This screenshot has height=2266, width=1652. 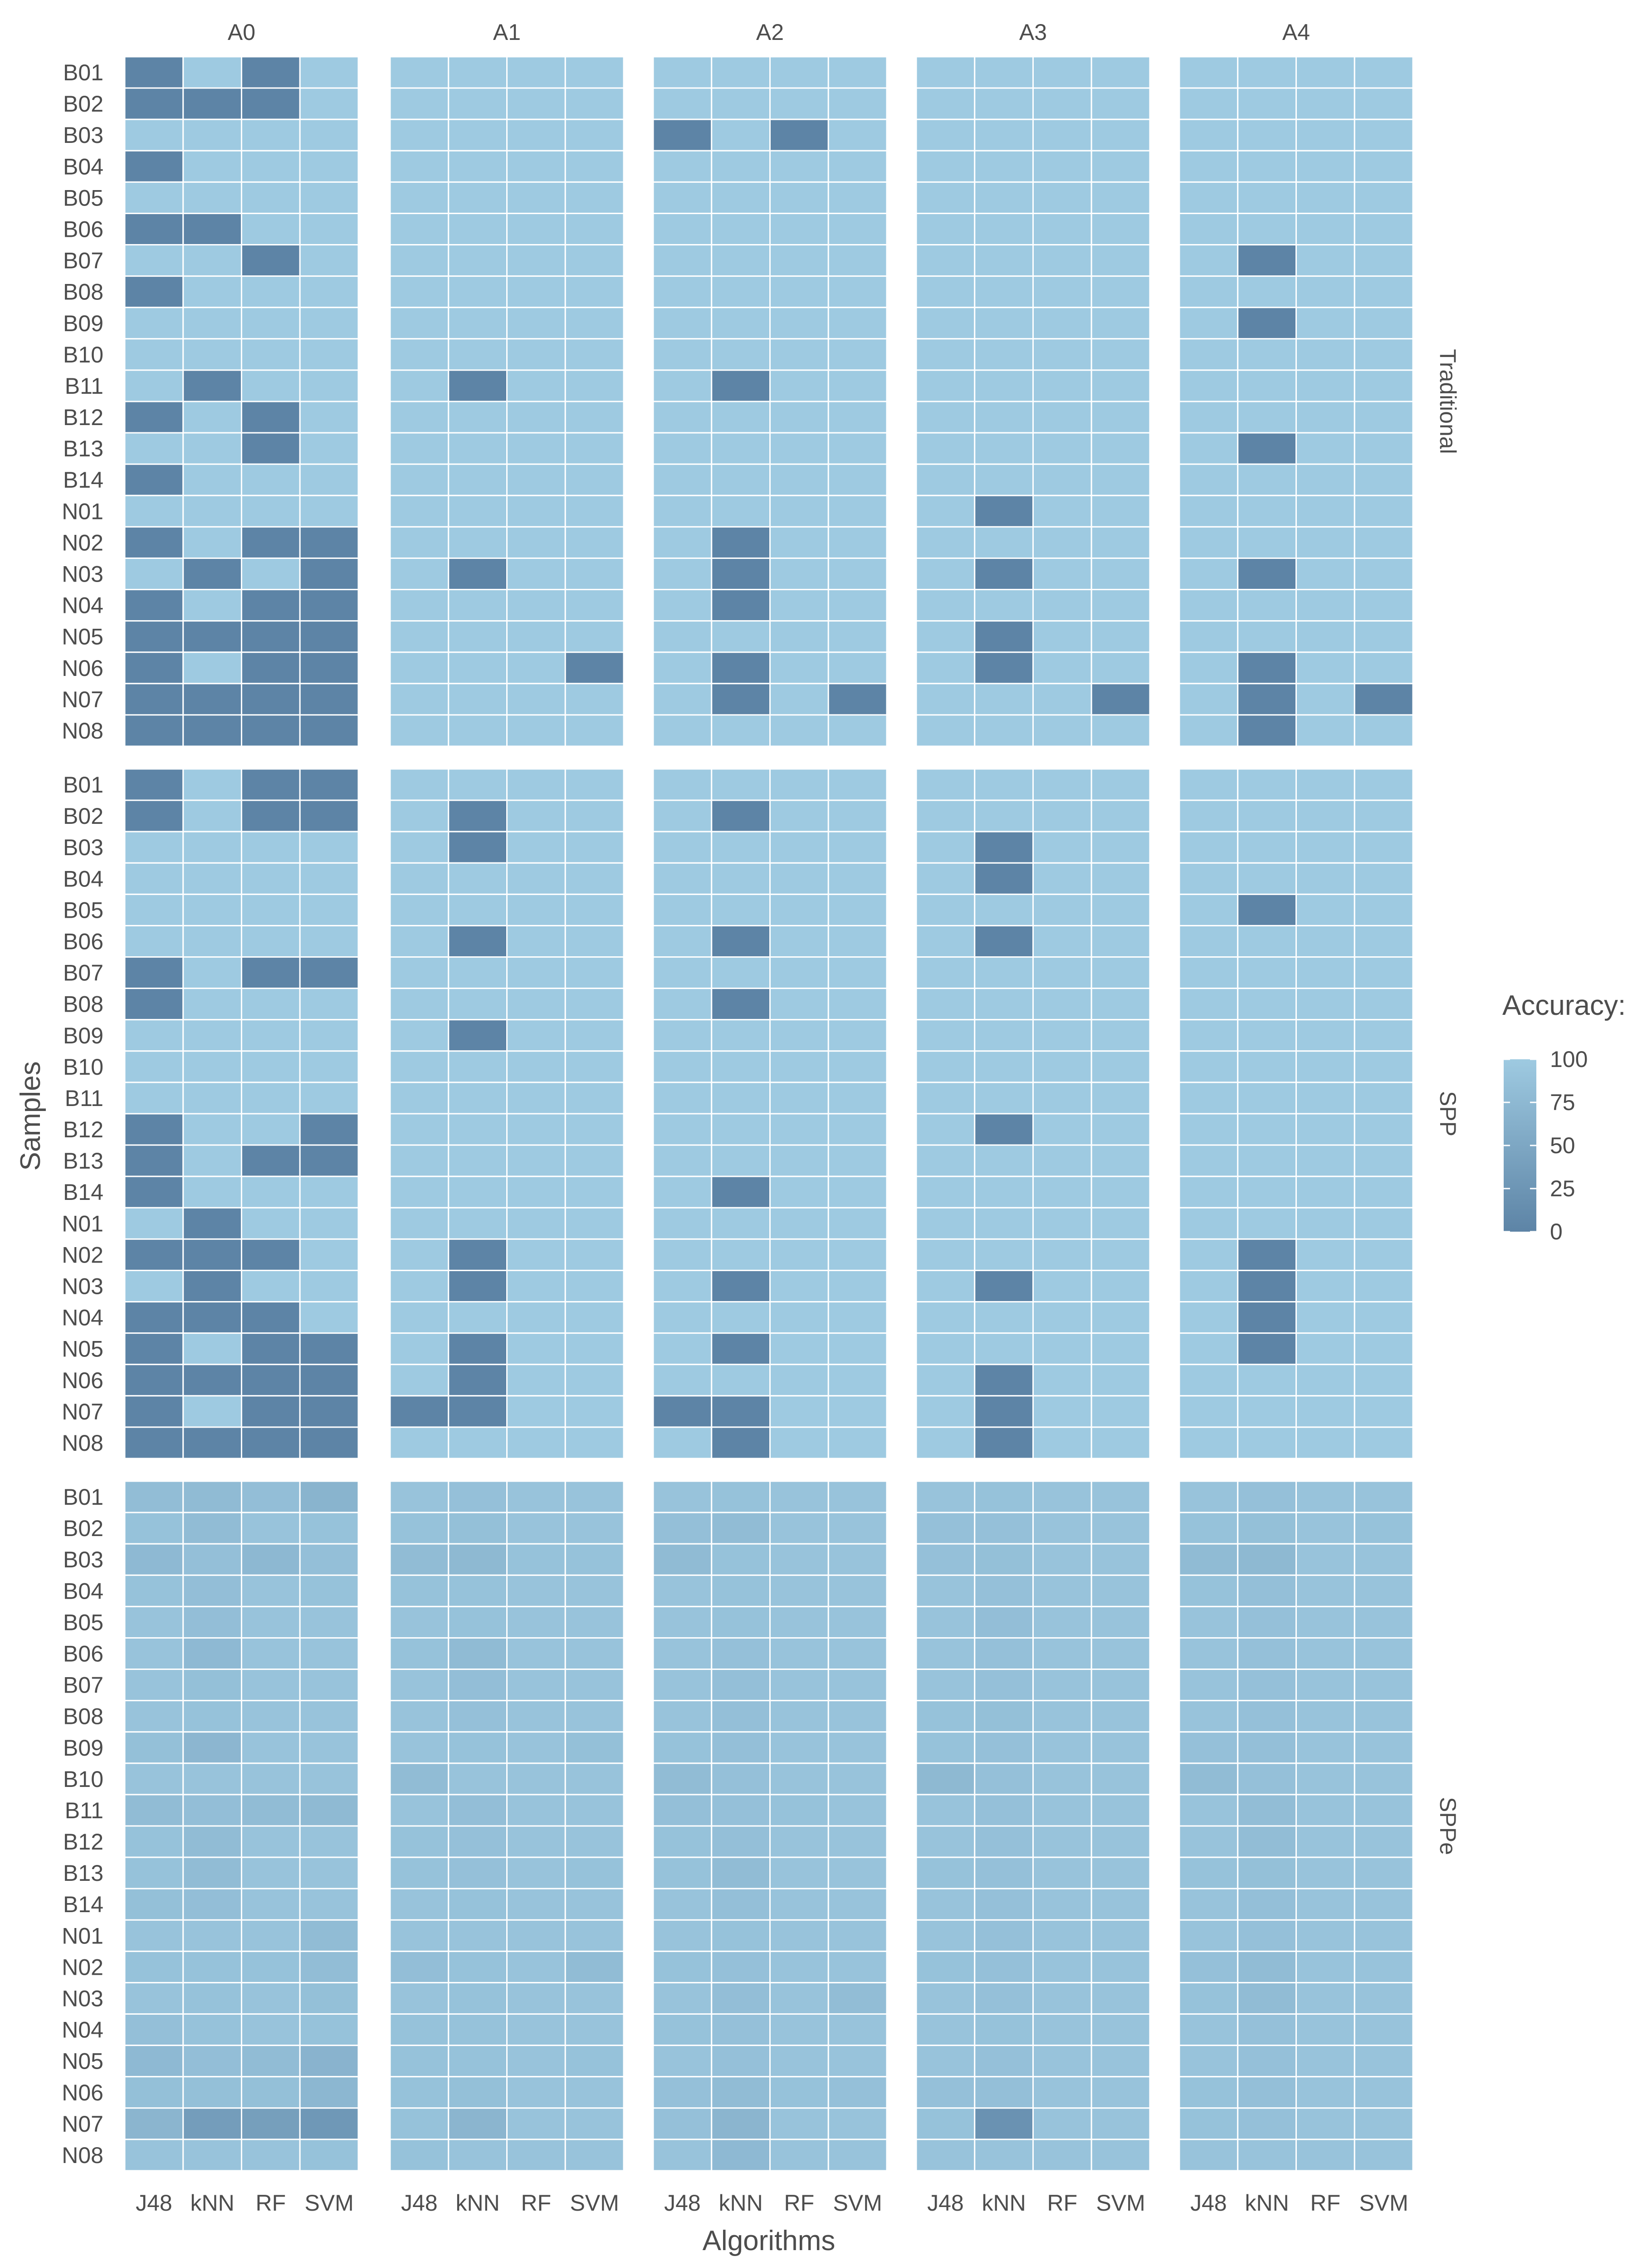 I want to click on y-tick-label: N01, so click(x=82, y=1223).